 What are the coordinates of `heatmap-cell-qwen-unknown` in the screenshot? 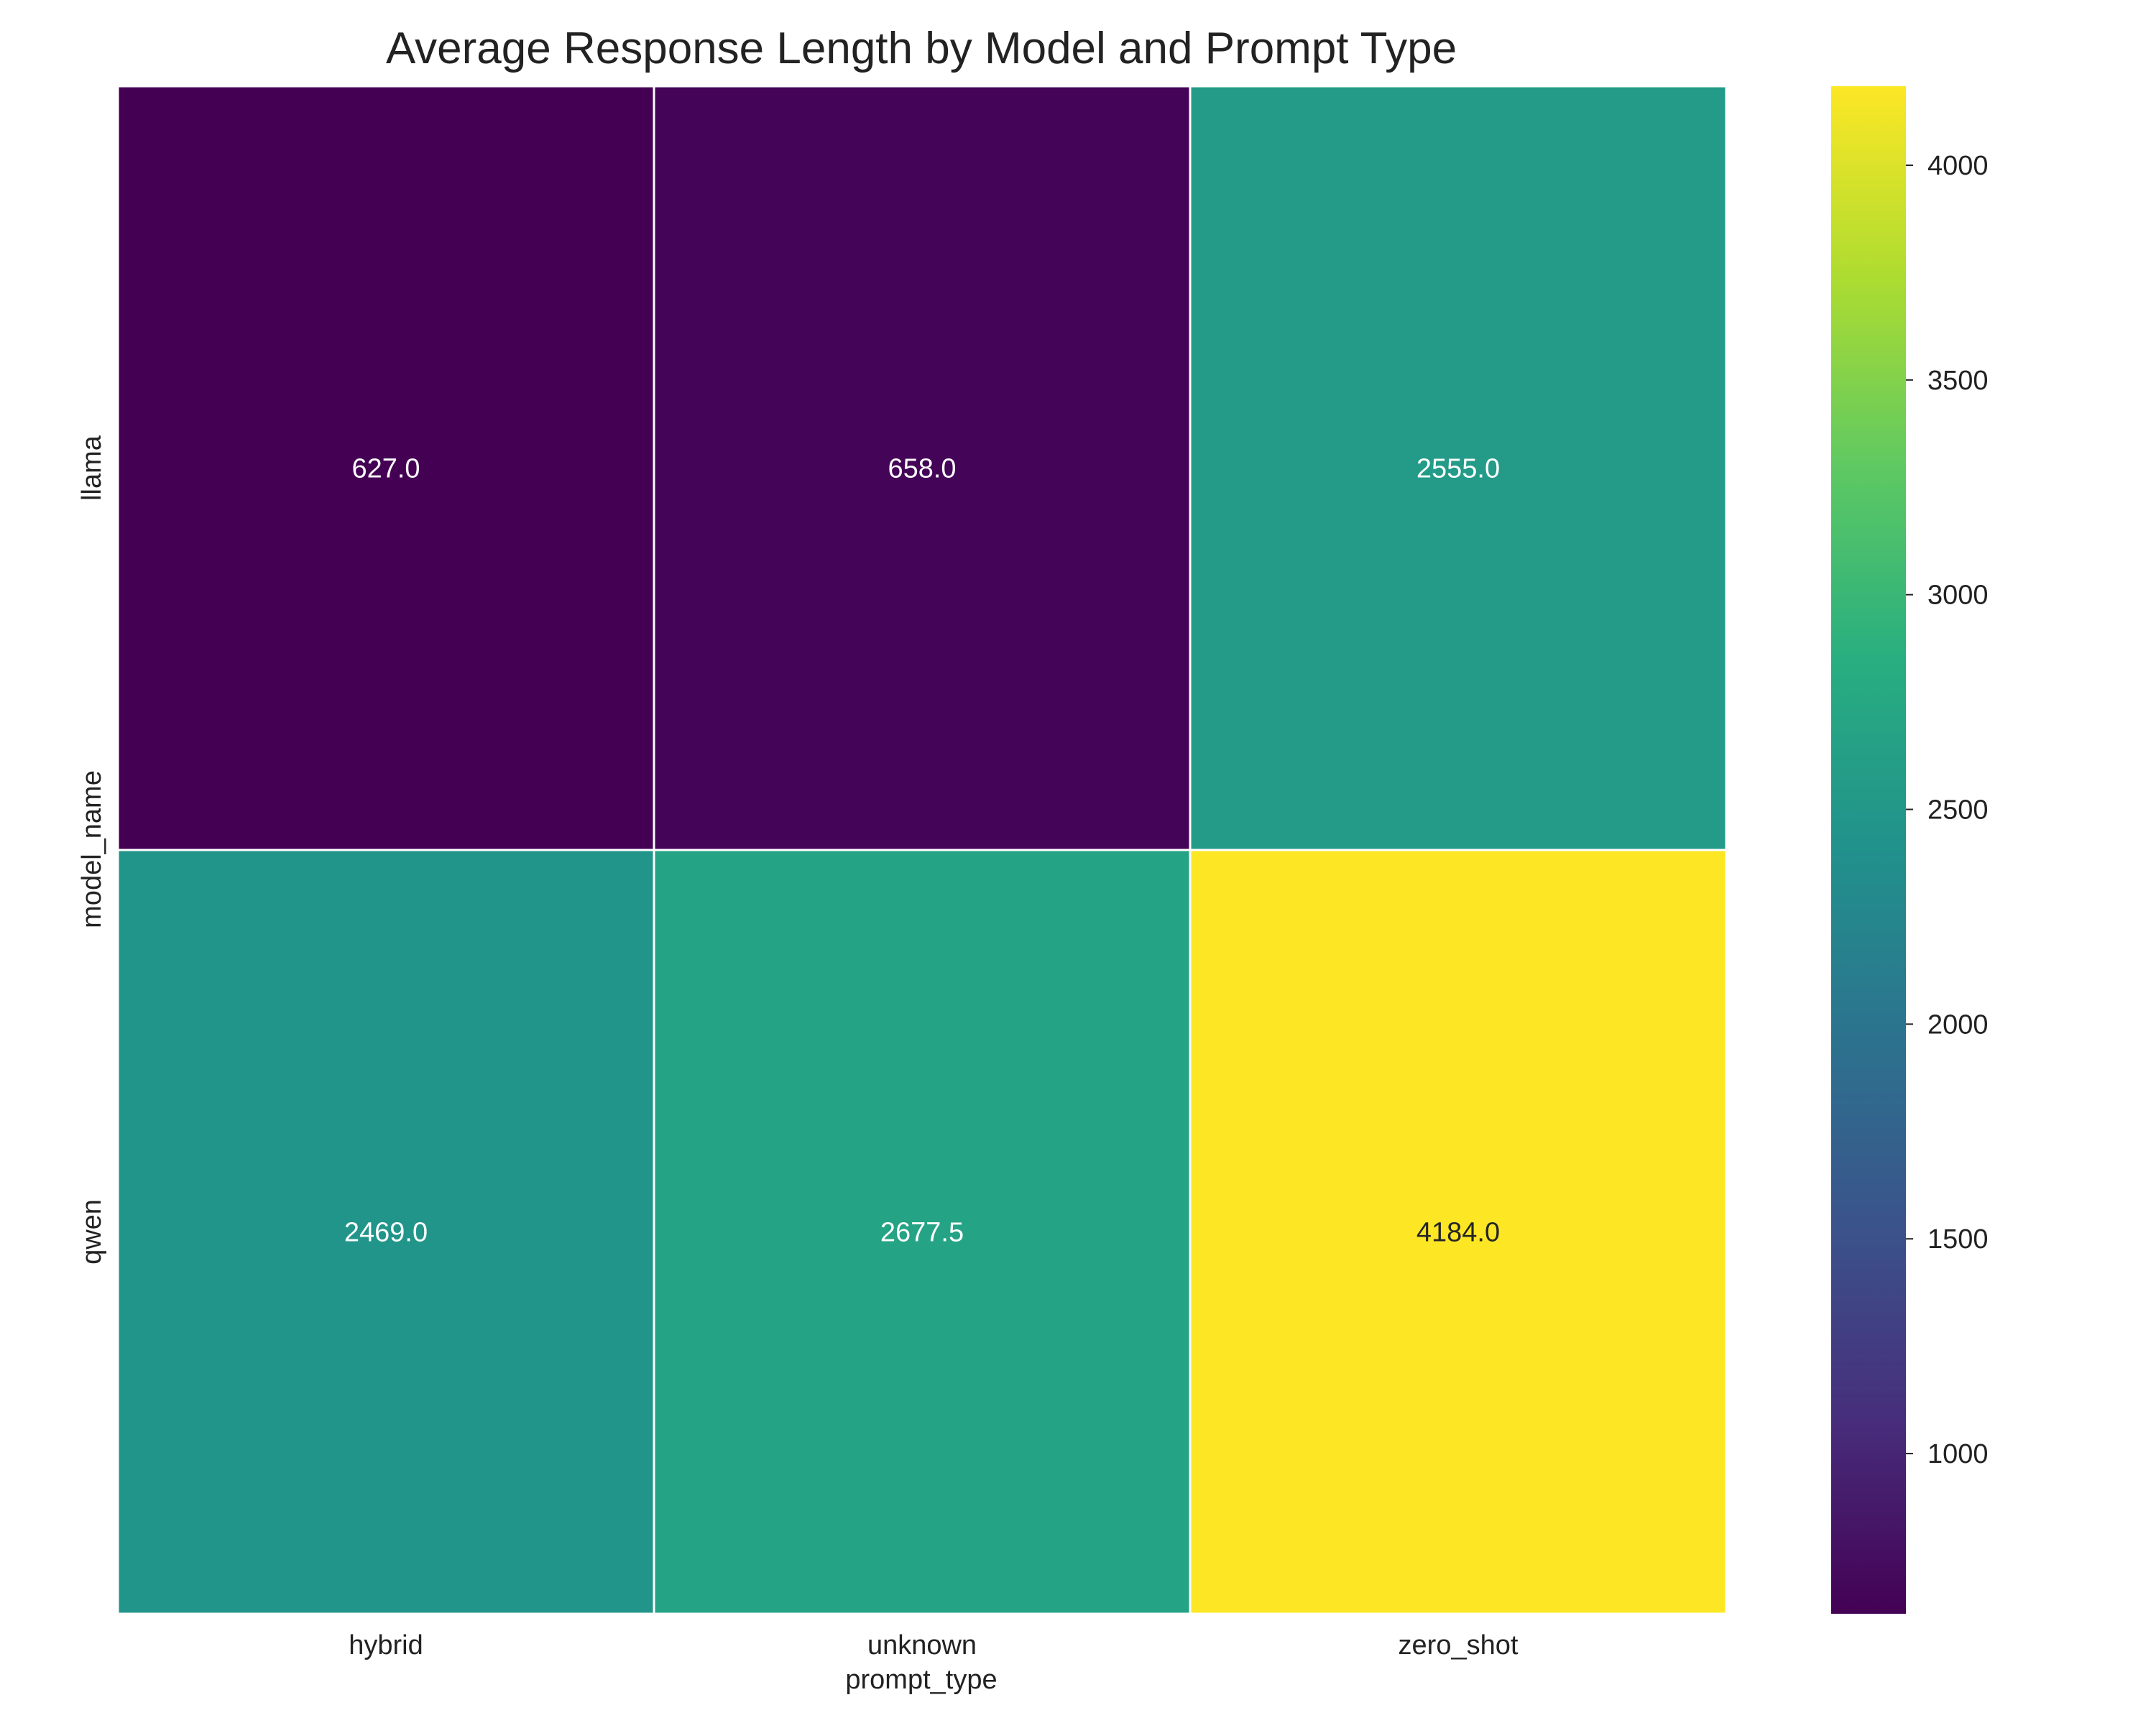 It's located at (922, 1232).